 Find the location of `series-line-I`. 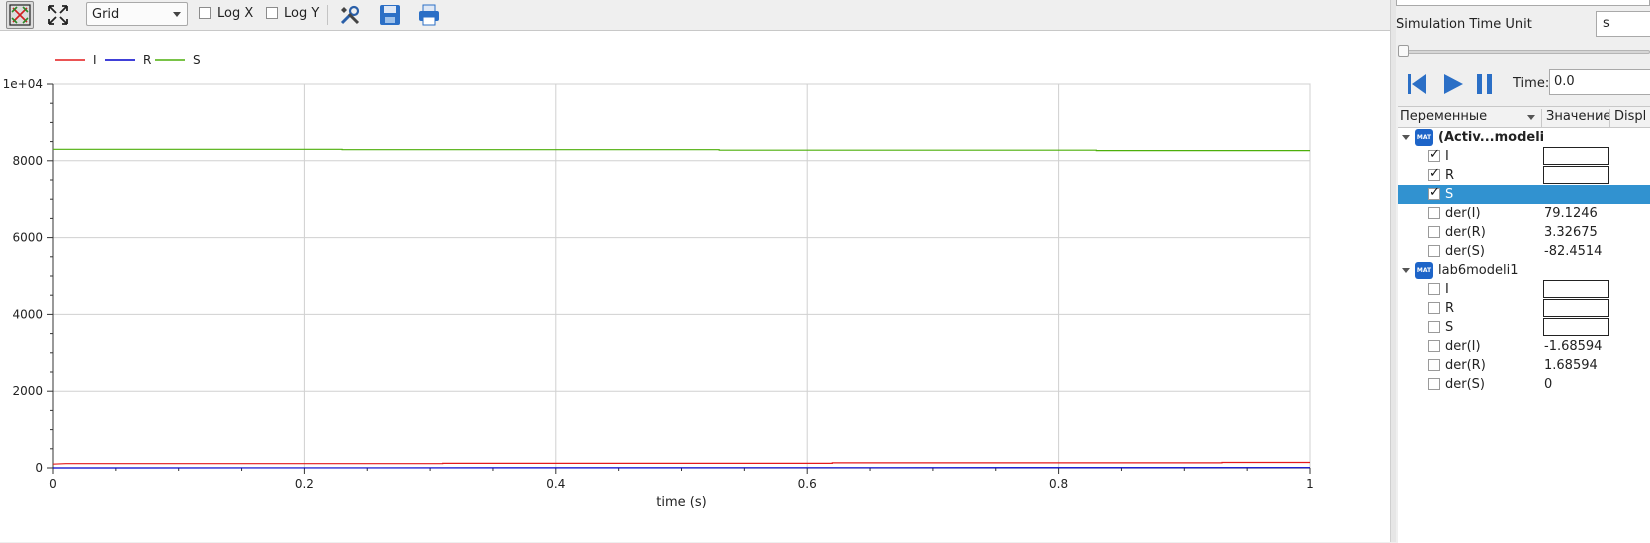

series-line-I is located at coordinates (681, 464).